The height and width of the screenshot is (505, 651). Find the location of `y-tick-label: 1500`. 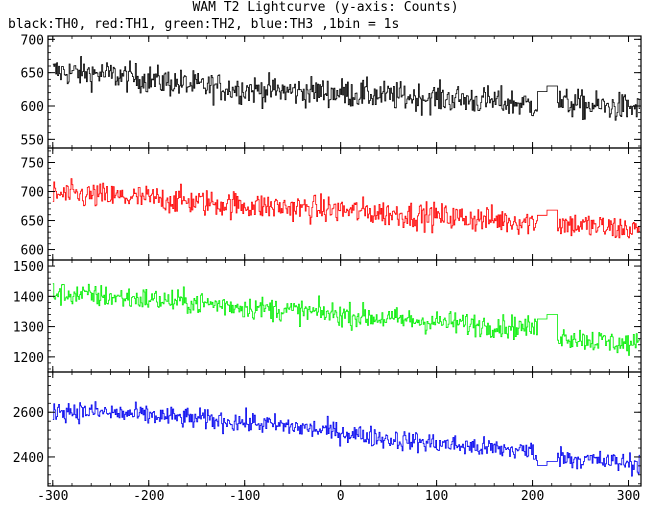

y-tick-label: 1500 is located at coordinates (28, 267).